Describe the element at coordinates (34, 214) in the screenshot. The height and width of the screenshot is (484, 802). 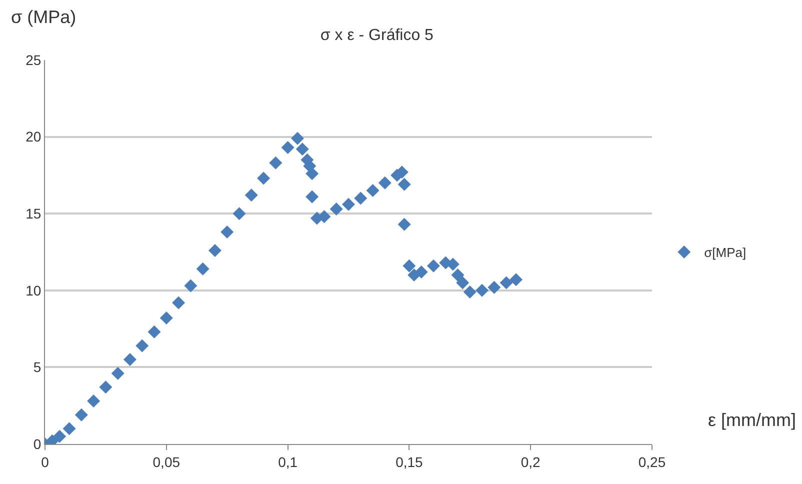
I see `y-tick-label: 15` at that location.